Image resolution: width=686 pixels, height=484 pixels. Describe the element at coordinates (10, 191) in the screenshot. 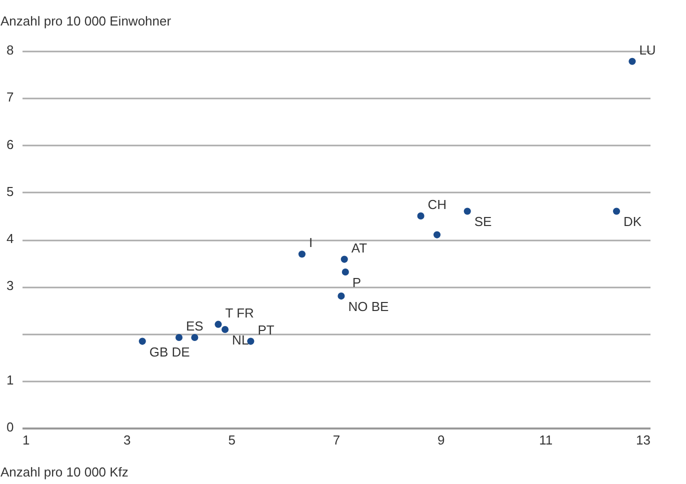

I see `y-tick-label: 5` at that location.